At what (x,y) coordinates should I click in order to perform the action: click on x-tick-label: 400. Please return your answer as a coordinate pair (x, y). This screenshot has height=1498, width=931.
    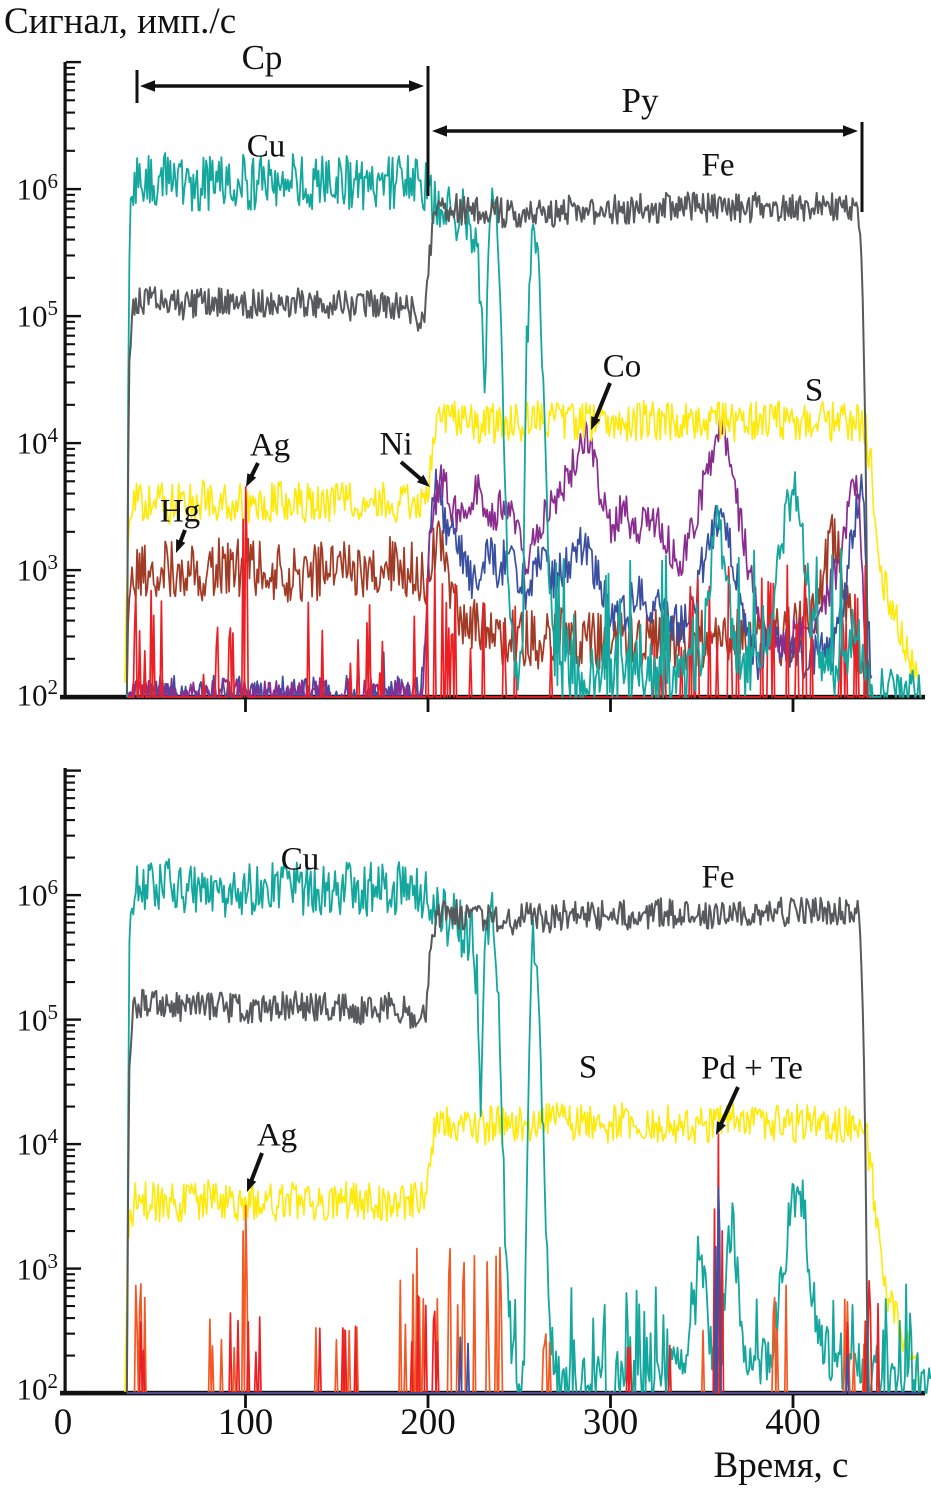
    Looking at the image, I should click on (793, 1422).